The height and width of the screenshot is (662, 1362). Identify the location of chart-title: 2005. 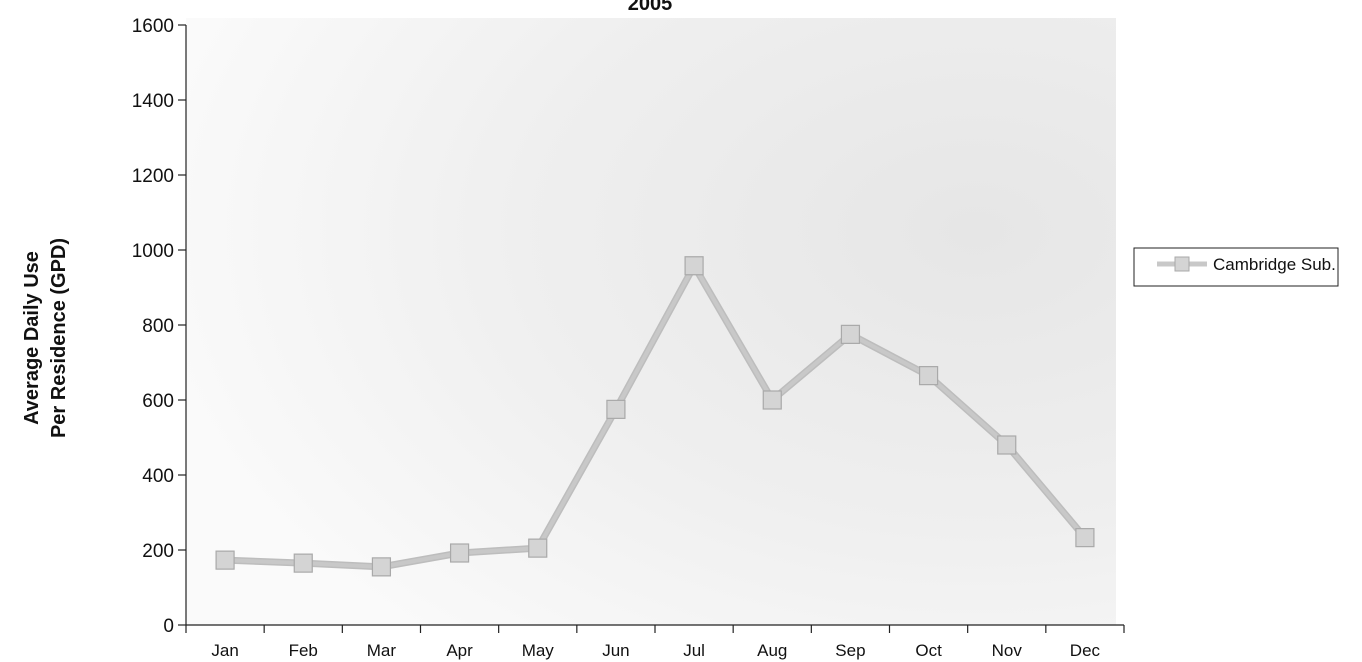
(650, 7).